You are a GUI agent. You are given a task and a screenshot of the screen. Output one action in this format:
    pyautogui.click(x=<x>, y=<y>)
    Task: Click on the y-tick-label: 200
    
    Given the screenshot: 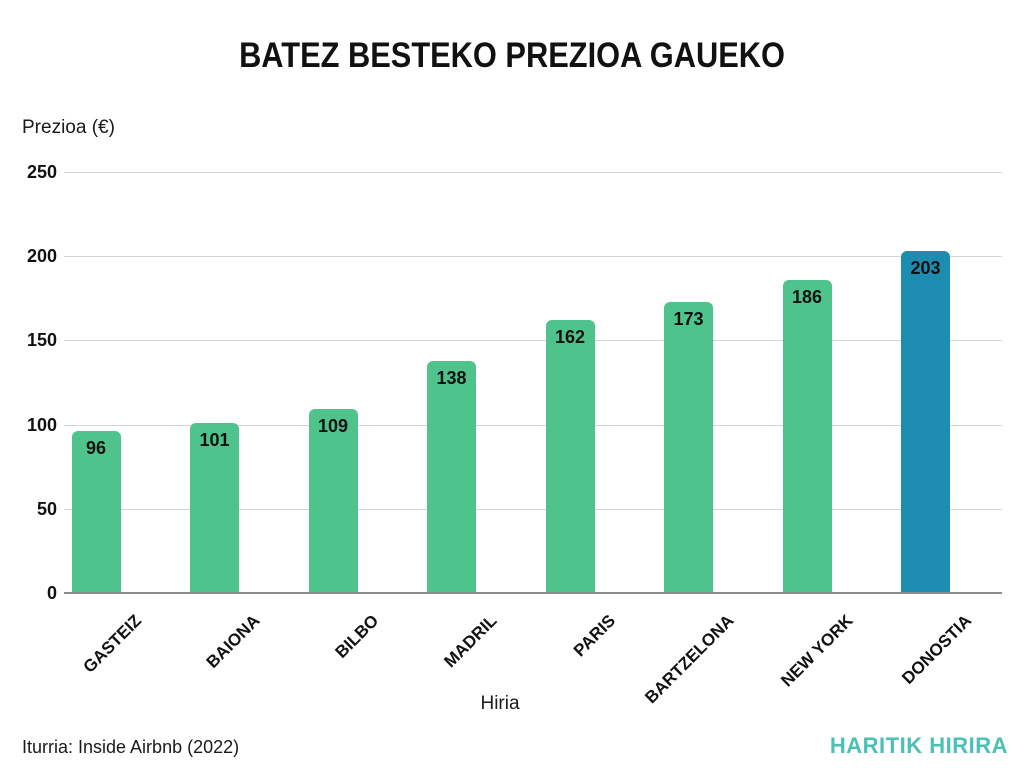 What is the action you would take?
    pyautogui.click(x=41, y=256)
    